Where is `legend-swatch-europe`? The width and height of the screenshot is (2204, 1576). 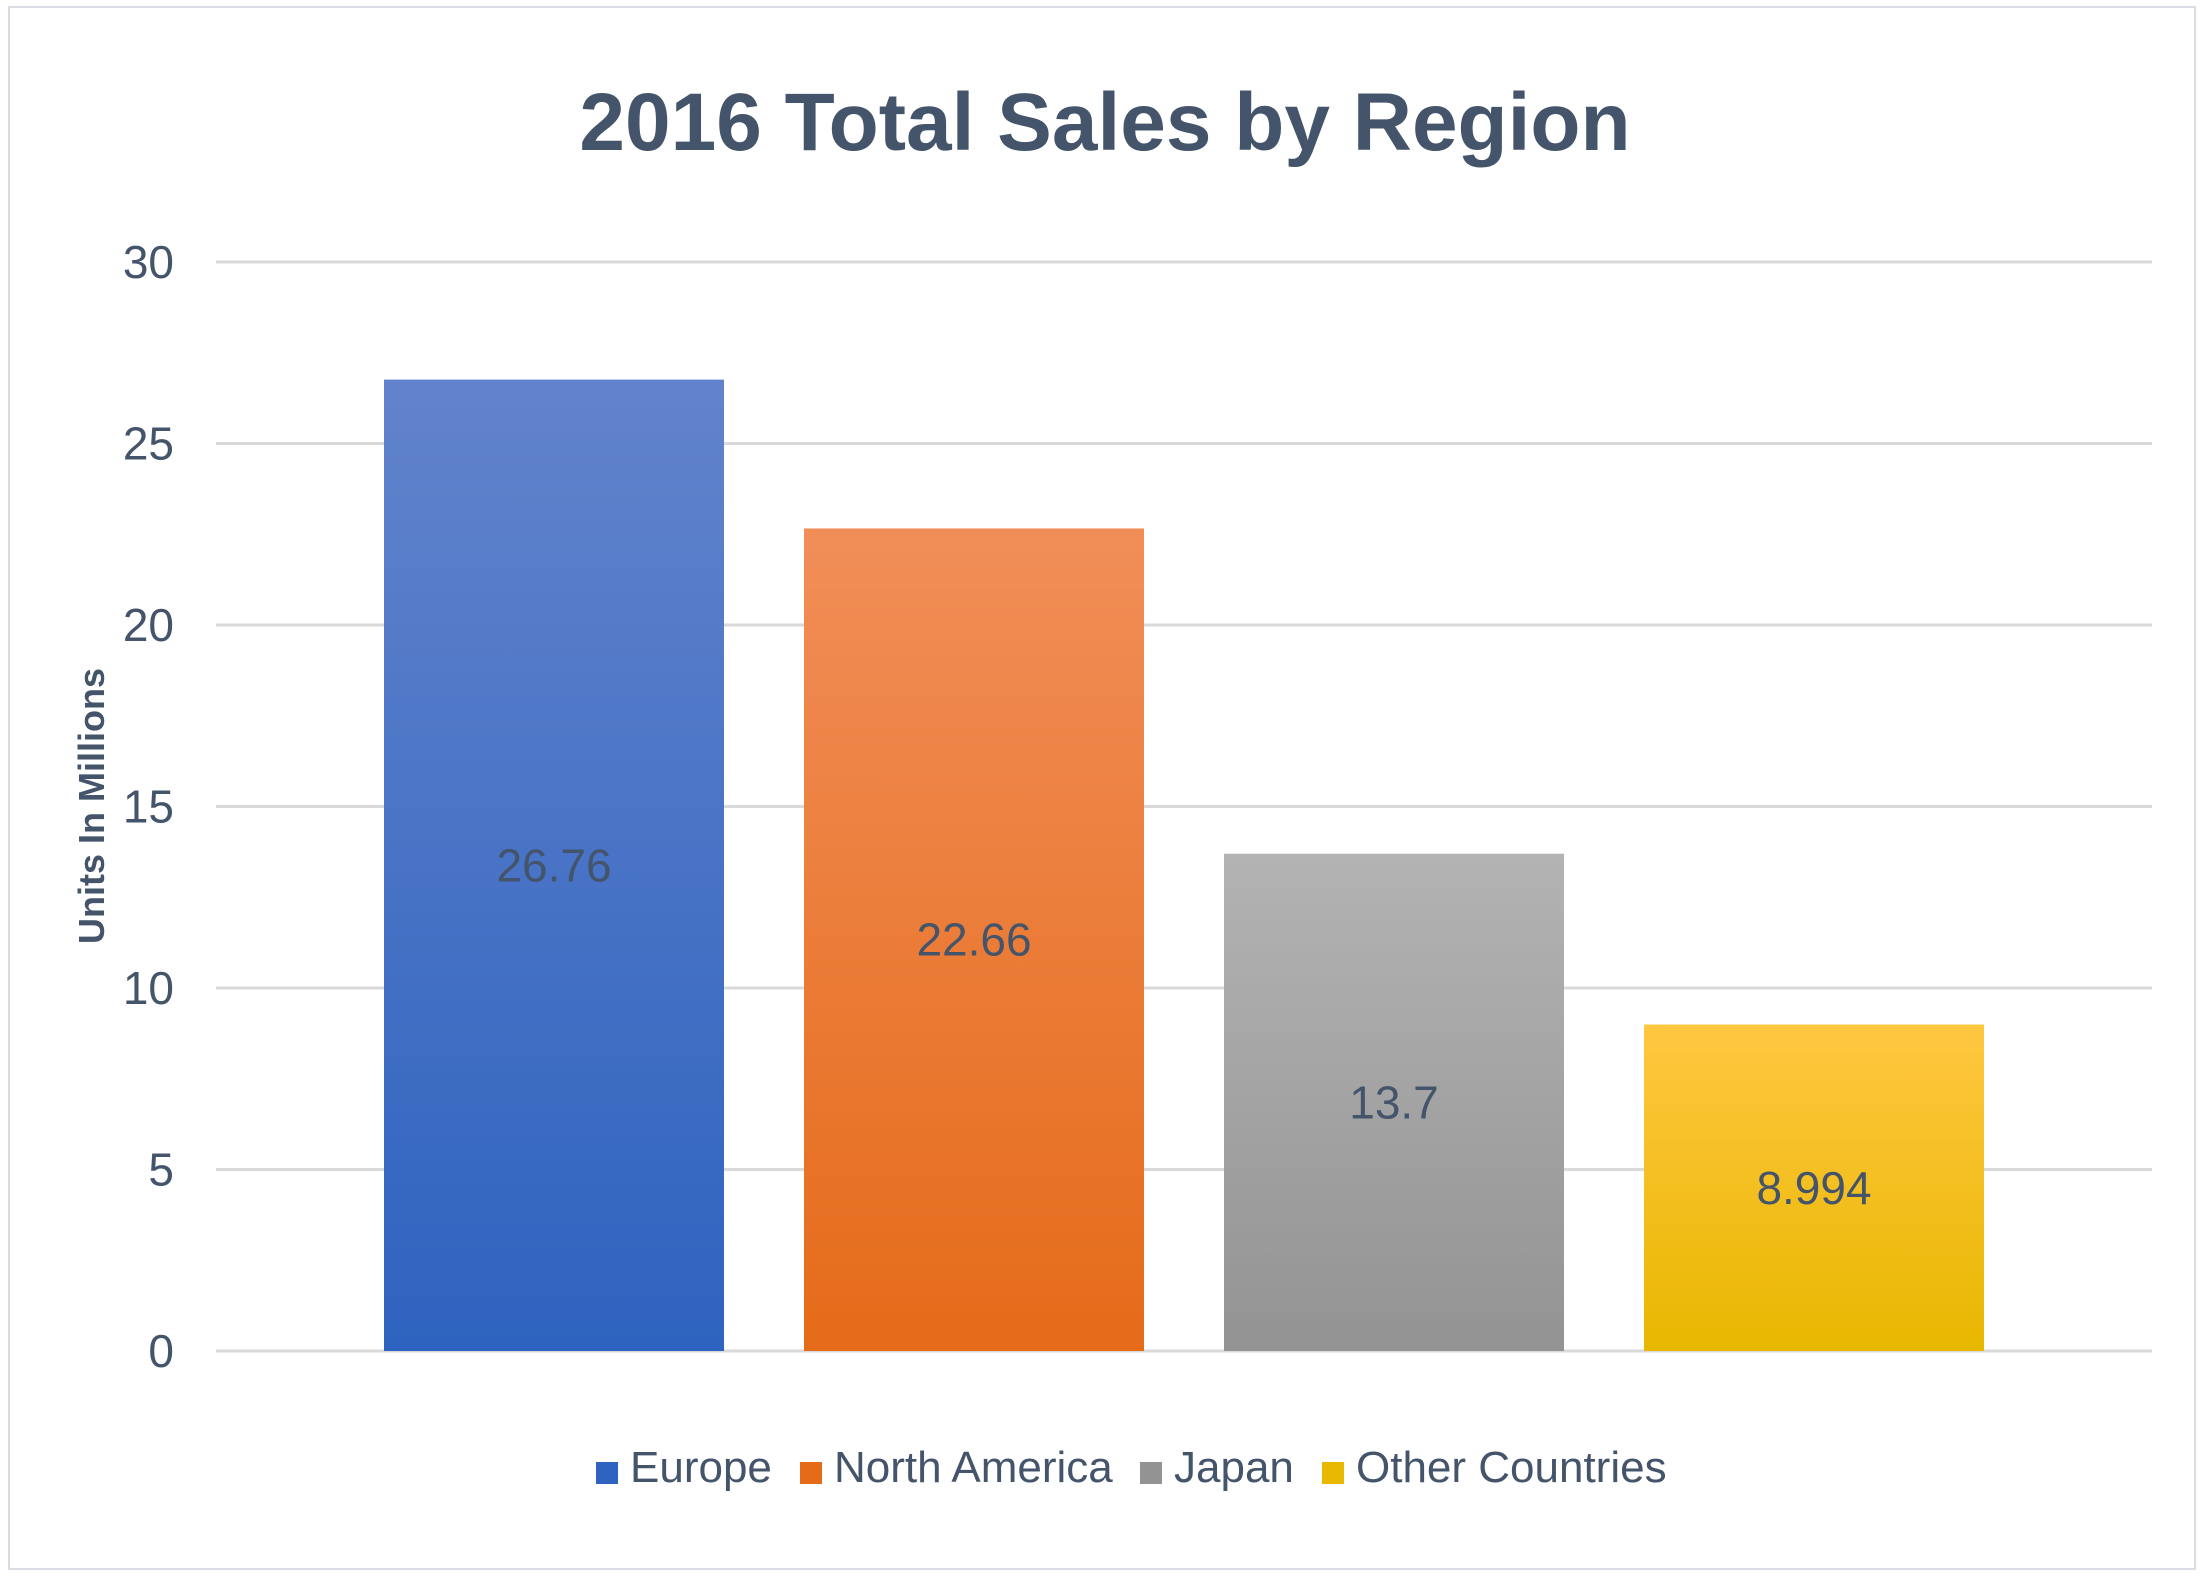 legend-swatch-europe is located at coordinates (607, 1473).